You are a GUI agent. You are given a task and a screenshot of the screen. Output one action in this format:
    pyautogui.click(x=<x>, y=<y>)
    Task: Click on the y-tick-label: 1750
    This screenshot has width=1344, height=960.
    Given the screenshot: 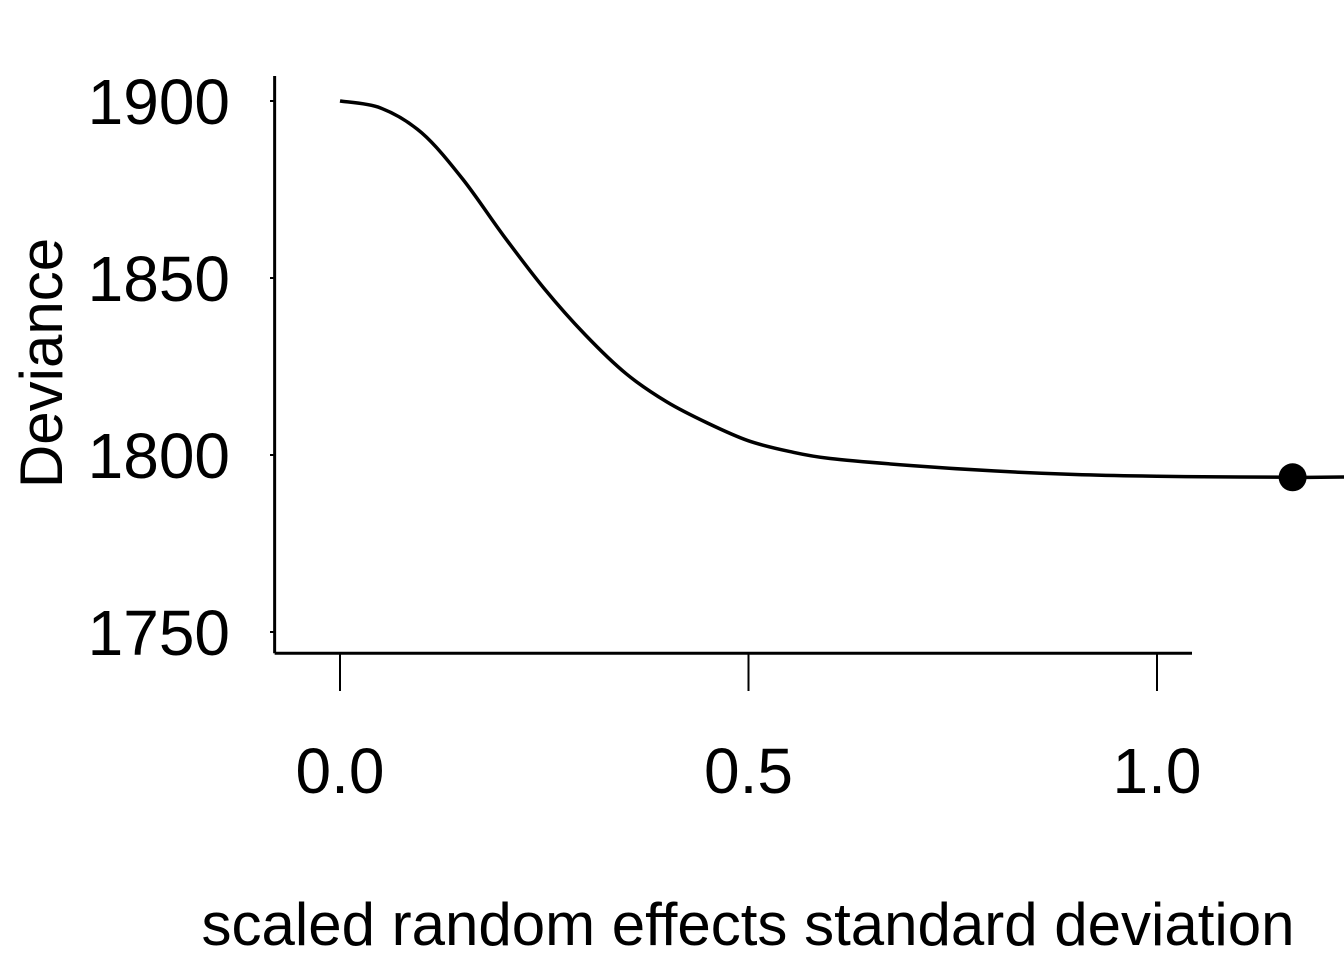 What is the action you would take?
    pyautogui.click(x=159, y=633)
    